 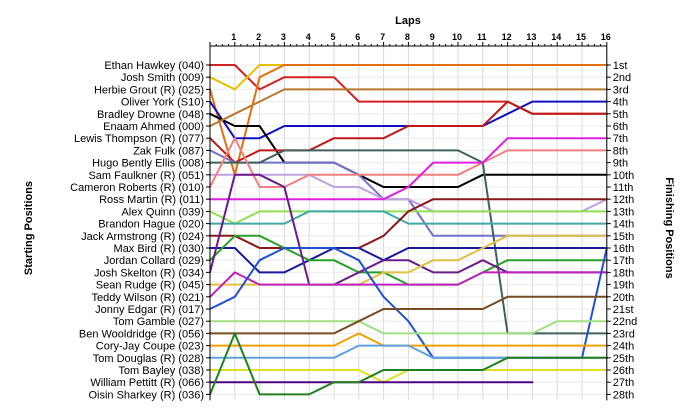 What do you see at coordinates (622, 78) in the screenshot?
I see `finish-position-label: 2nd` at bounding box center [622, 78].